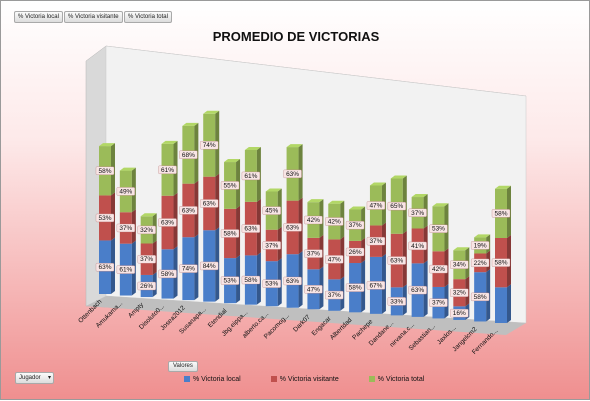 The width and height of the screenshot is (590, 401). I want to click on data-label: 45%, so click(271, 211).